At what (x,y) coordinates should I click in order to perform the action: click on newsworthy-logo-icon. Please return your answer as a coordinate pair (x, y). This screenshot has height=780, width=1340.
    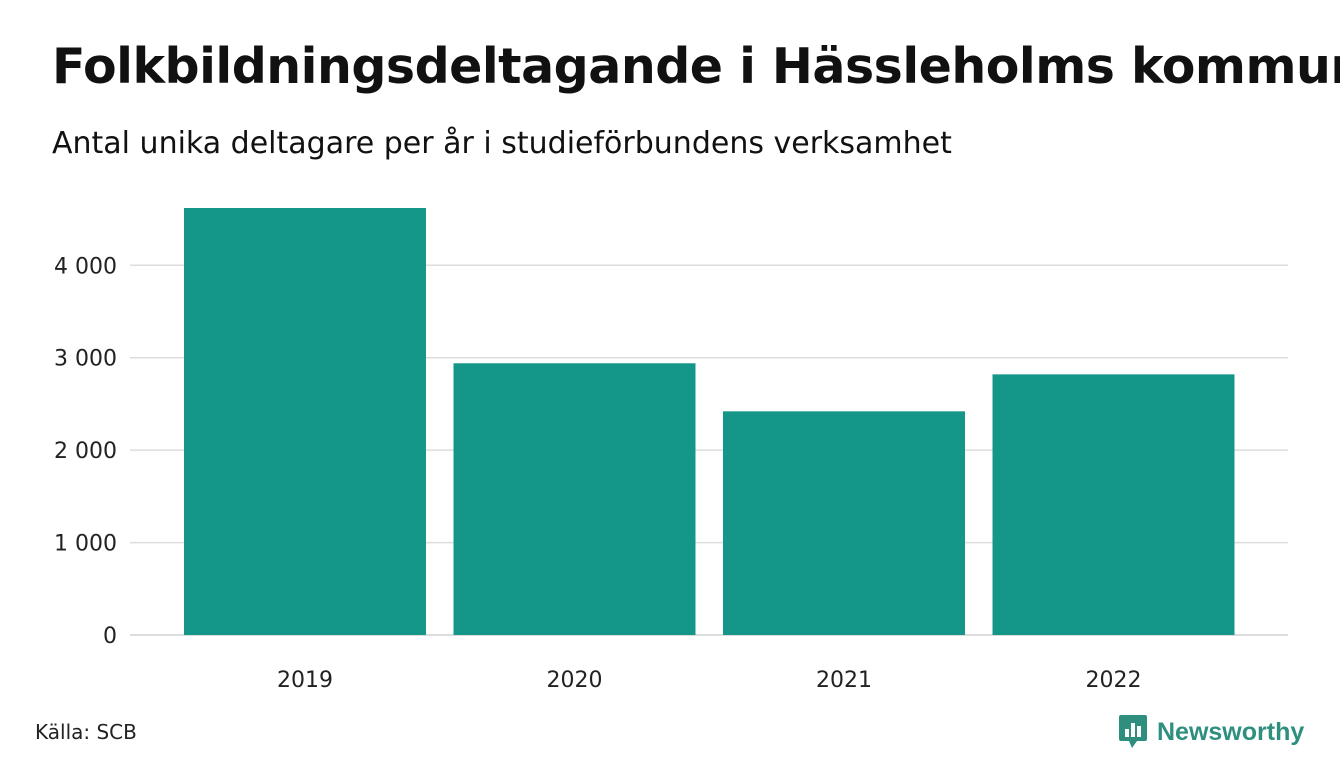
    Looking at the image, I should click on (1133, 731).